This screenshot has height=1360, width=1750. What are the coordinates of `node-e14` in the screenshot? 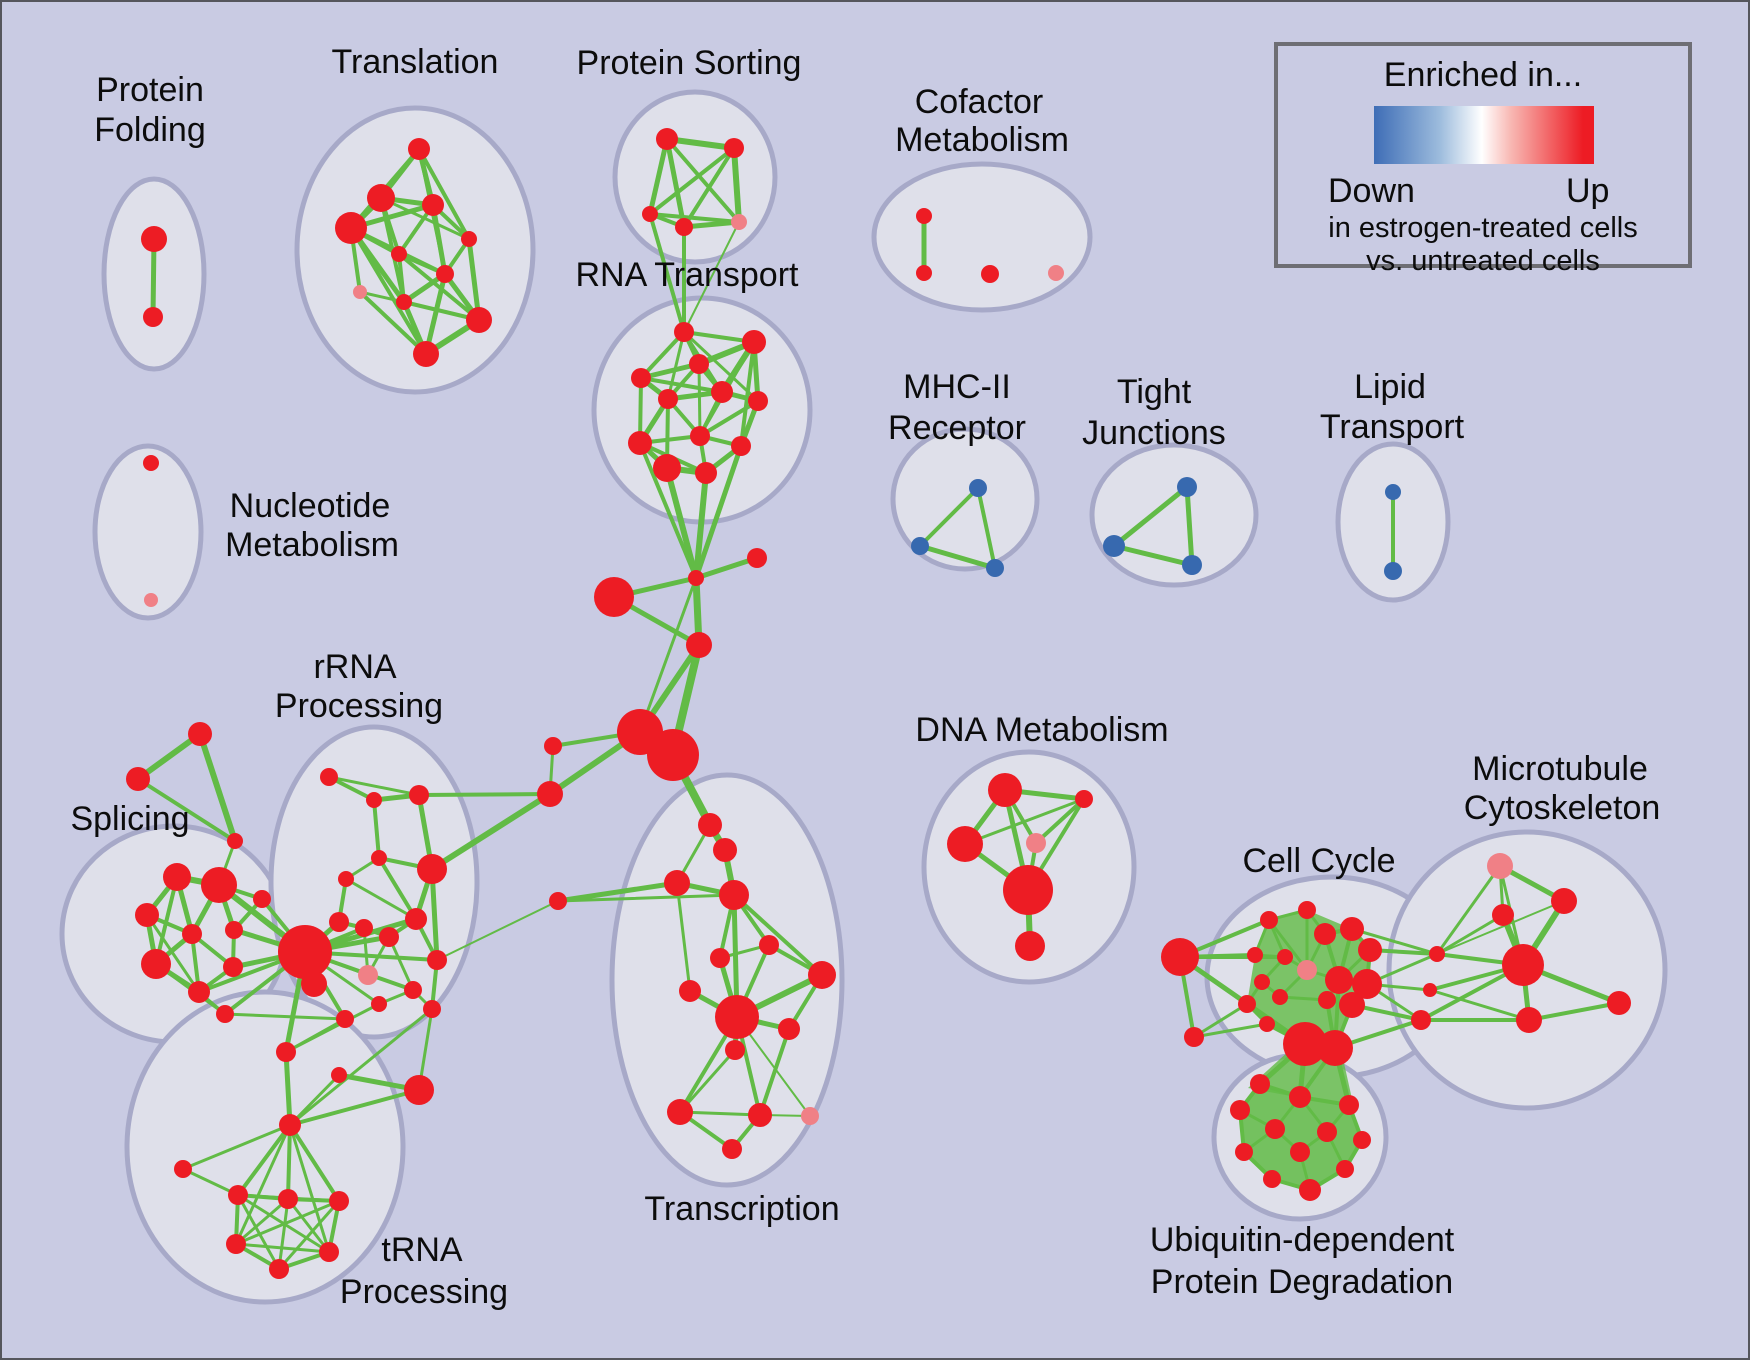 It's located at (1352, 1005).